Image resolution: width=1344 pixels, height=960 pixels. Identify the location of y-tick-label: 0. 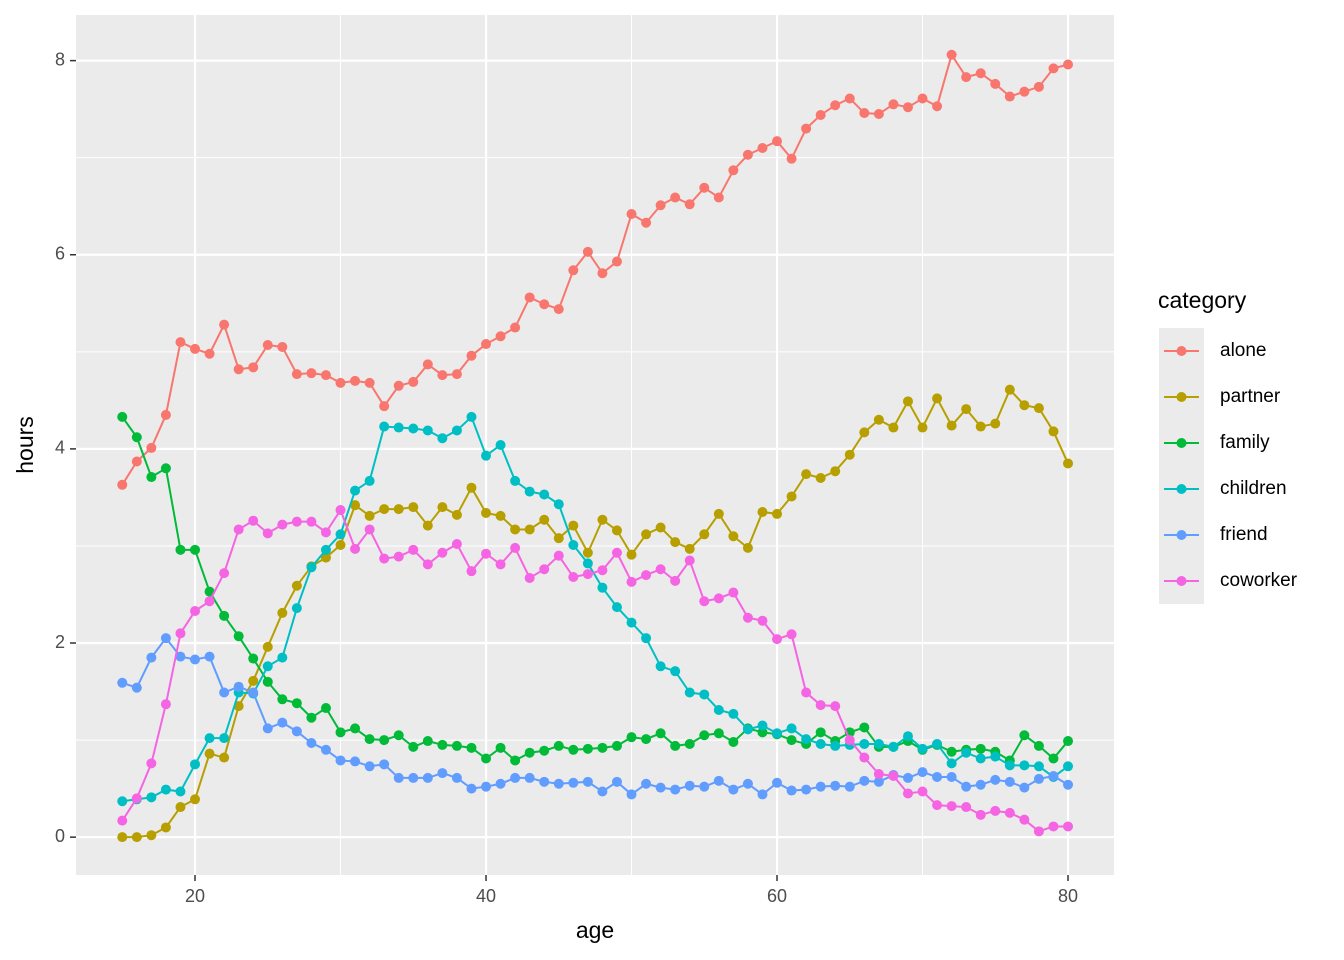
(60, 836).